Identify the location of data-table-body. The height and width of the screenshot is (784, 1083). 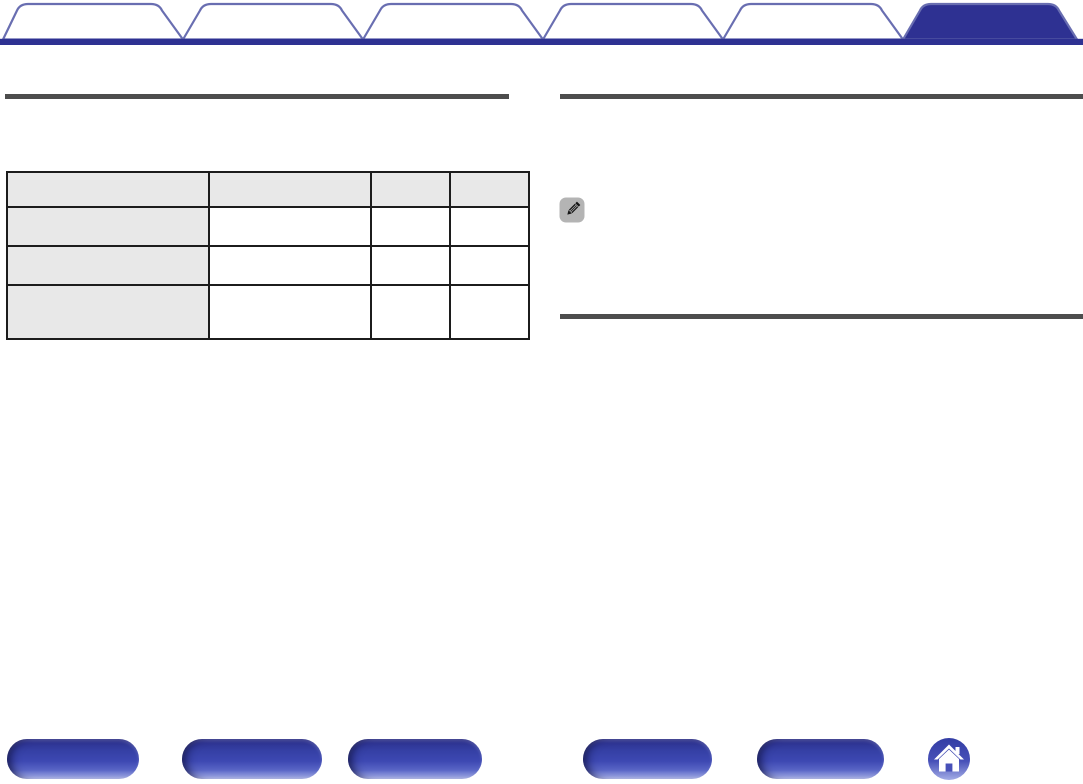
(268, 255).